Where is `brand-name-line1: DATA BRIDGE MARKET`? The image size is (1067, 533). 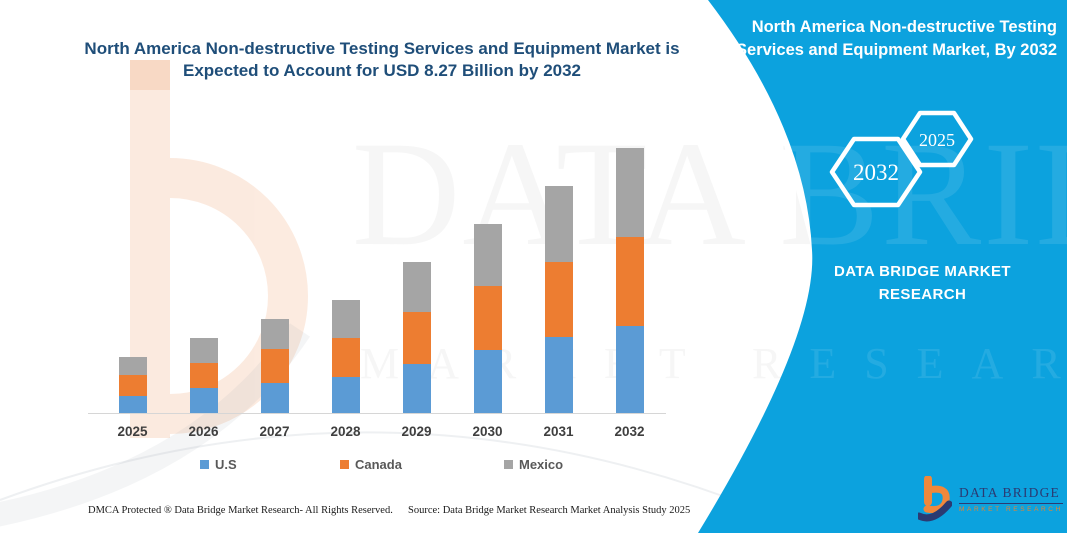 brand-name-line1: DATA BRIDGE MARKET is located at coordinates (922, 271).